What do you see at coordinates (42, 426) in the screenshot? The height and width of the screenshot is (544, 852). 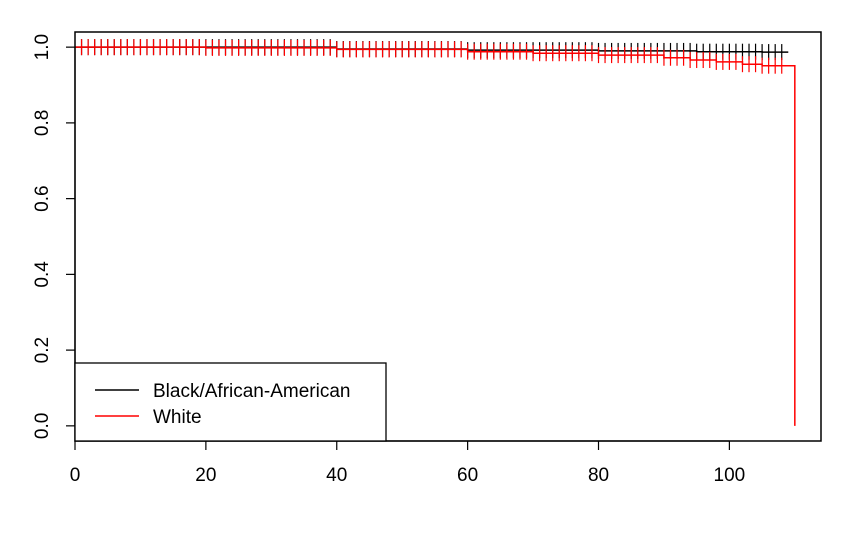 I see `y-tick-label: 0.0` at bounding box center [42, 426].